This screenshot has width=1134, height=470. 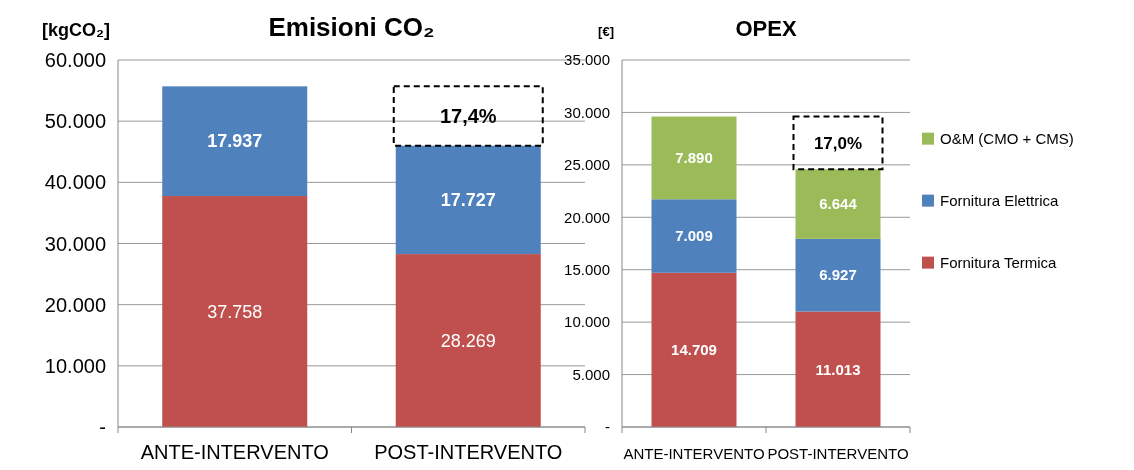 I want to click on data-label: 6.927, so click(x=838, y=275).